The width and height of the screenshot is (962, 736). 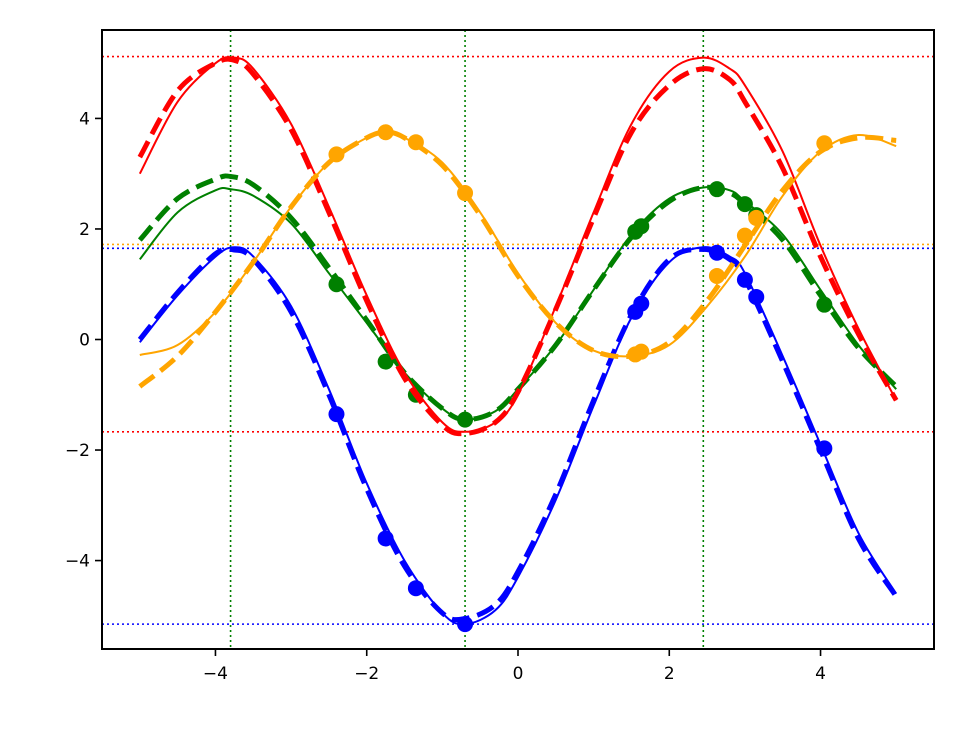 What do you see at coordinates (215, 674) in the screenshot?
I see `x-tick-label: −4` at bounding box center [215, 674].